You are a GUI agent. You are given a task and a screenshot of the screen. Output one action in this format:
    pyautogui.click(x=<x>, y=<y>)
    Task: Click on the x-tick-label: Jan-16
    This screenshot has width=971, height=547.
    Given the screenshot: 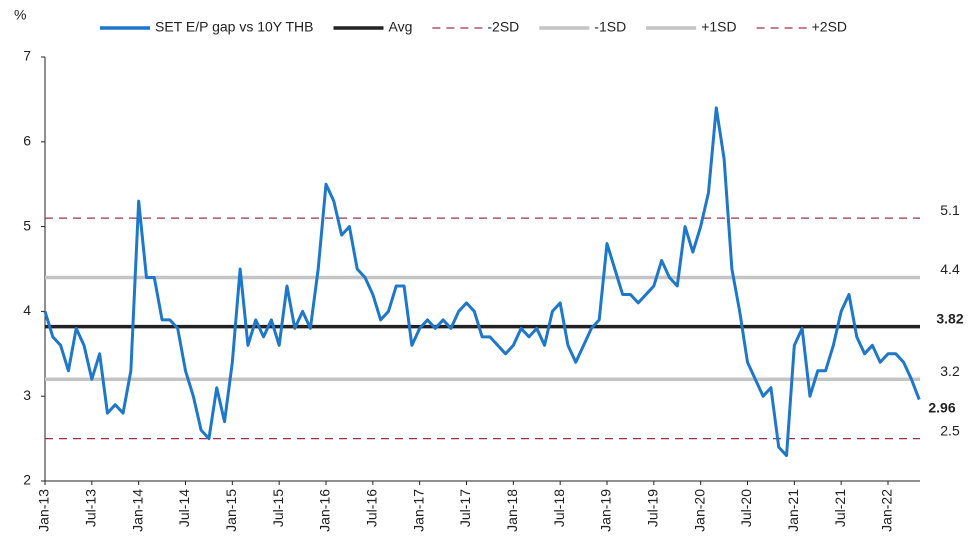 What is the action you would take?
    pyautogui.click(x=325, y=510)
    